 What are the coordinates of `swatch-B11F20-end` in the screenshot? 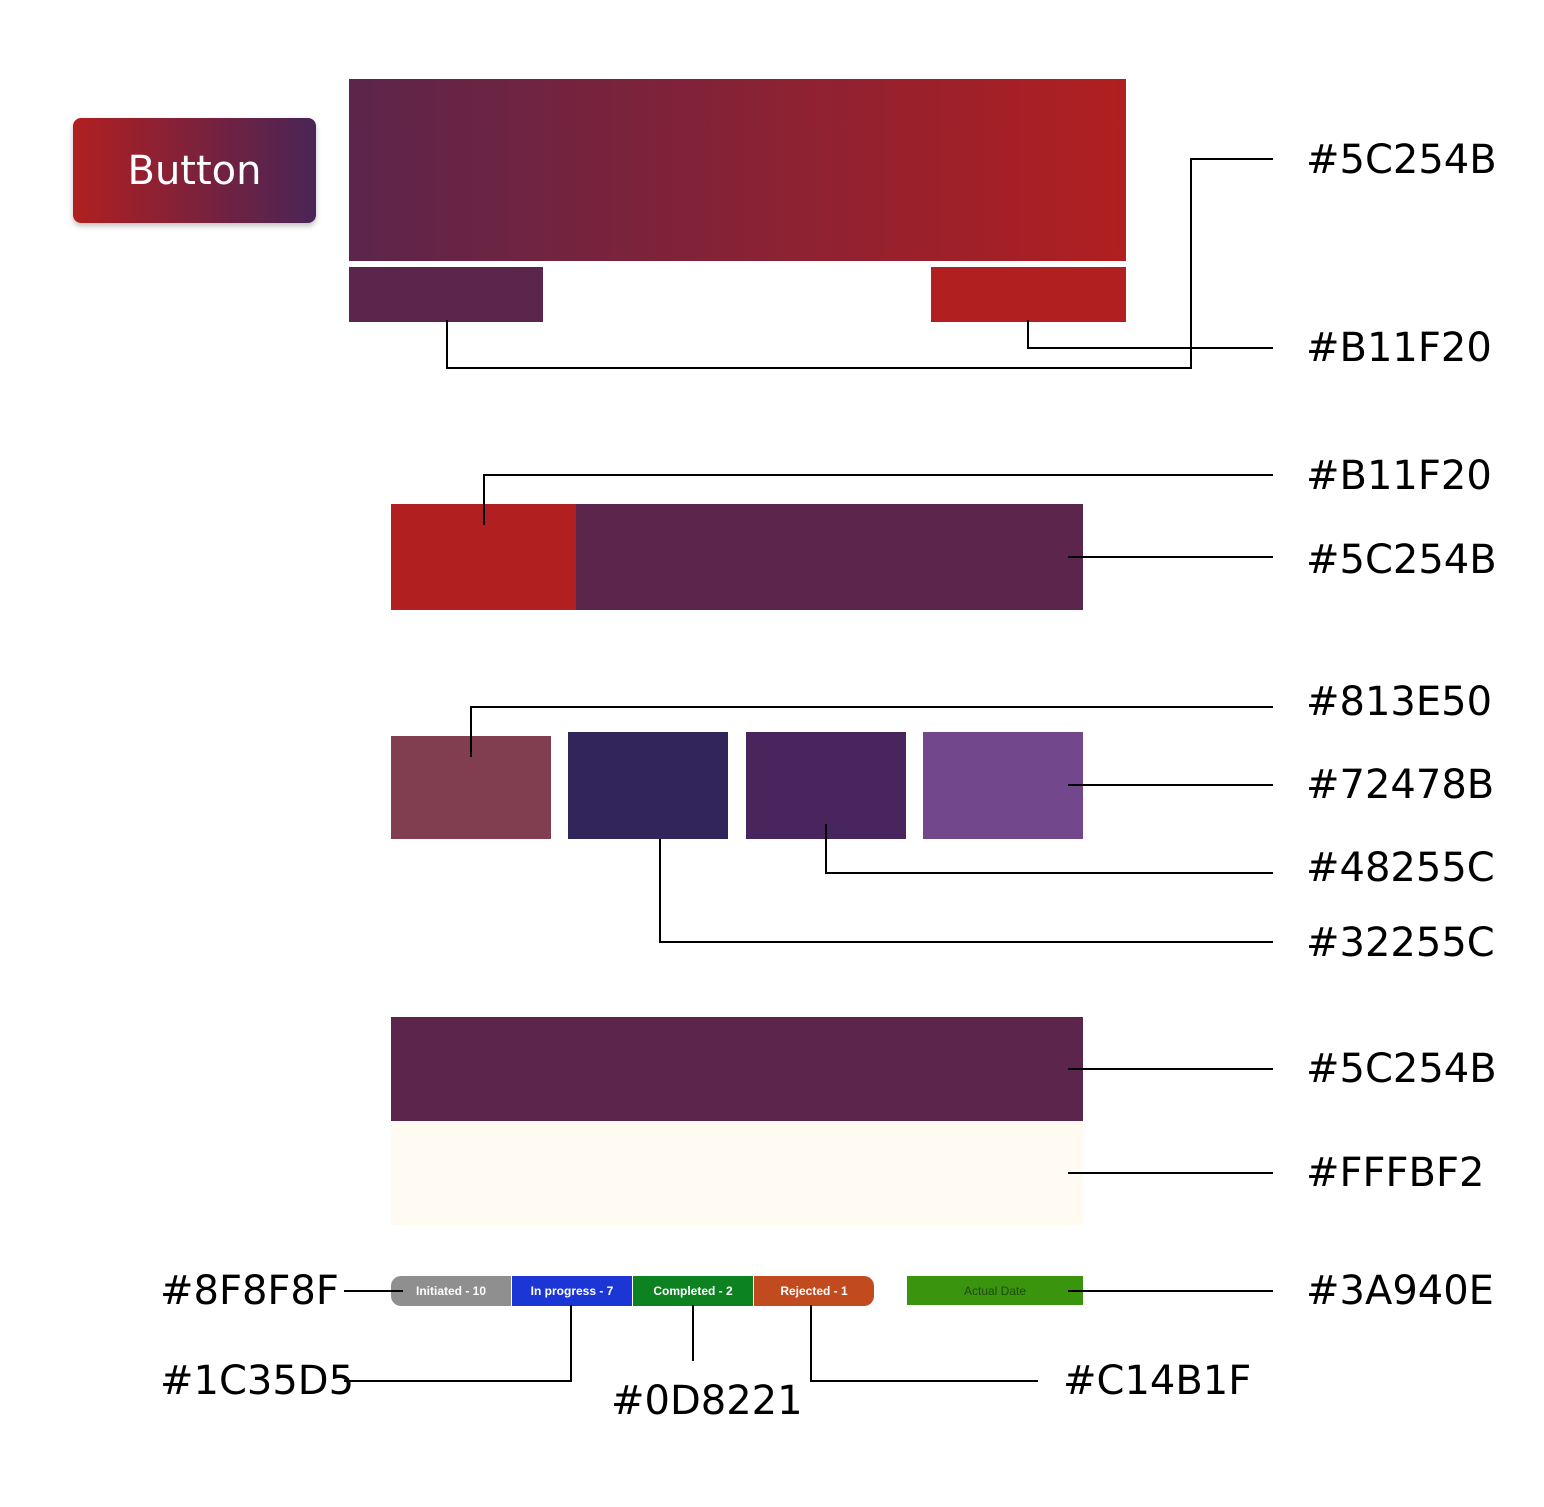 It's located at (1028, 294).